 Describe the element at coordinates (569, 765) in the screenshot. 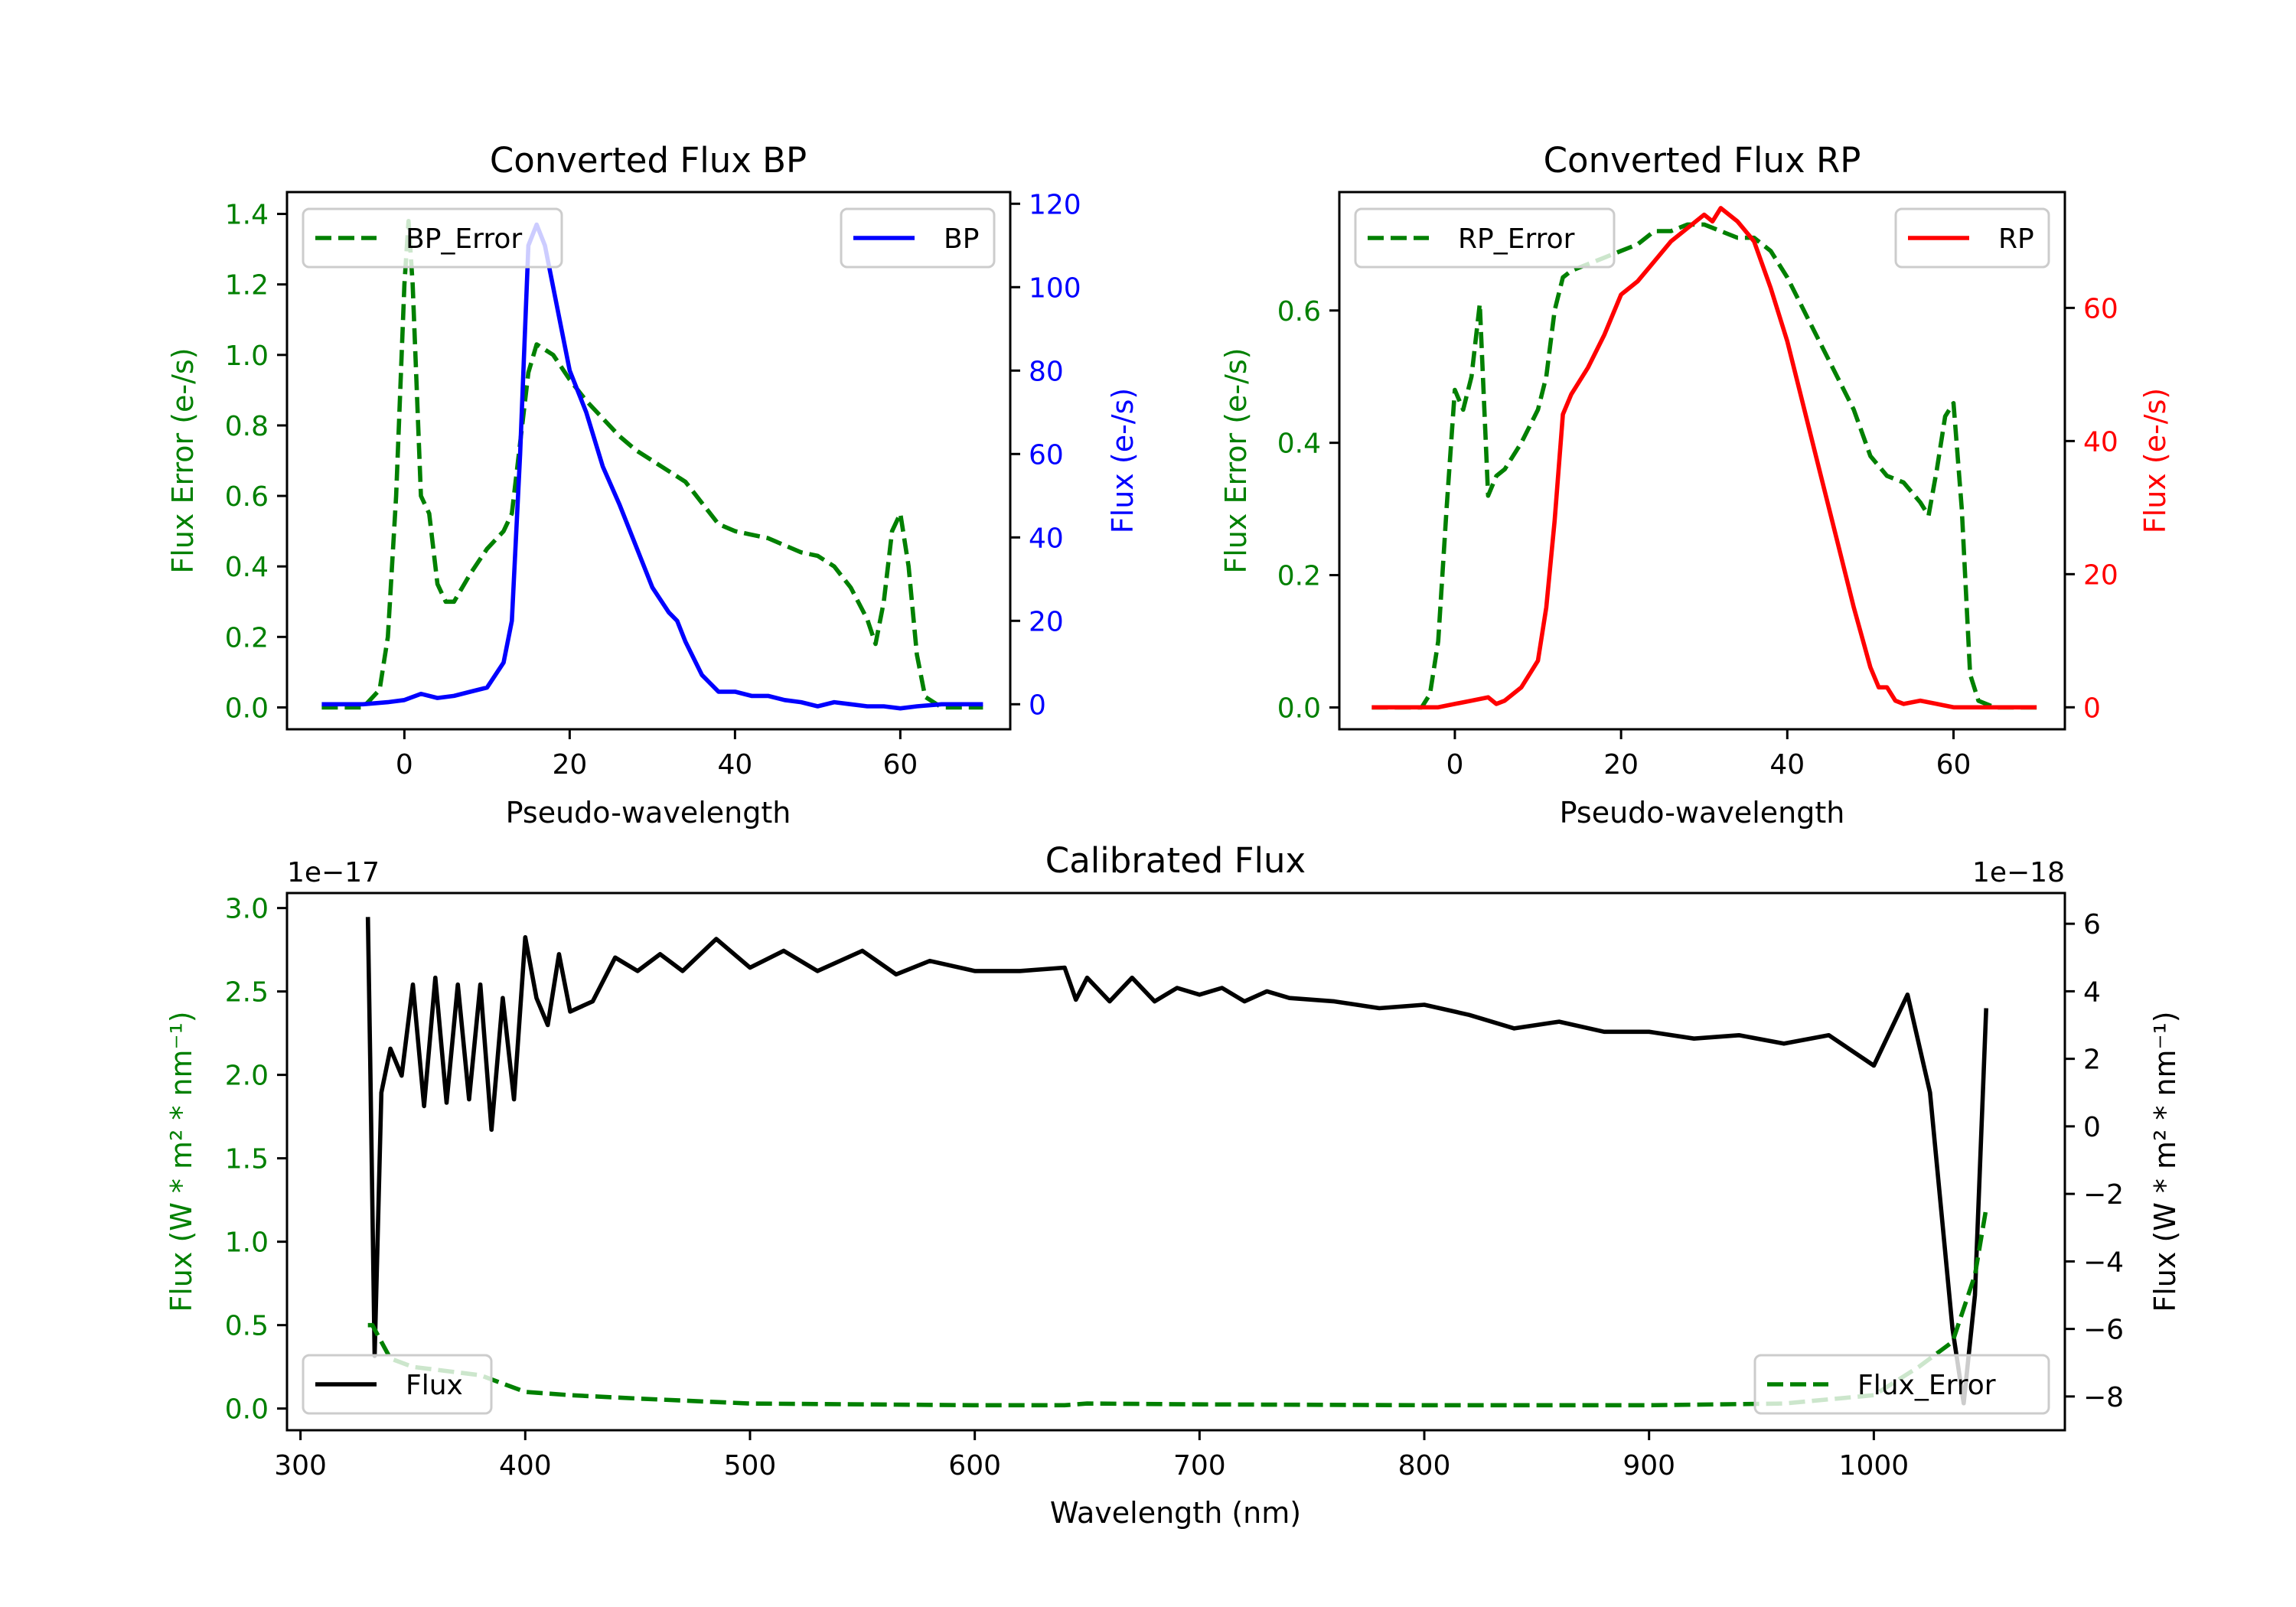

I see `bp-x-tick-label: 20` at that location.